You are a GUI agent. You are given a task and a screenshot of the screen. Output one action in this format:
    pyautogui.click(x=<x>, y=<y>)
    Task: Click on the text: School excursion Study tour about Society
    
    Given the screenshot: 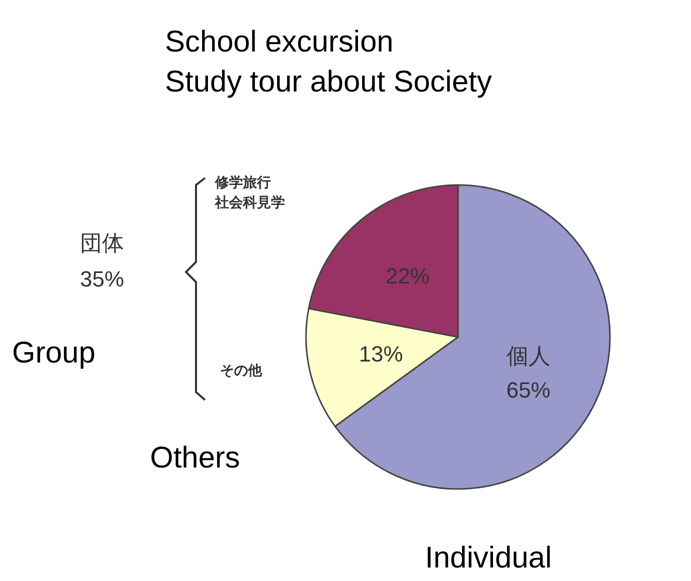 What is the action you would take?
    pyautogui.click(x=328, y=62)
    